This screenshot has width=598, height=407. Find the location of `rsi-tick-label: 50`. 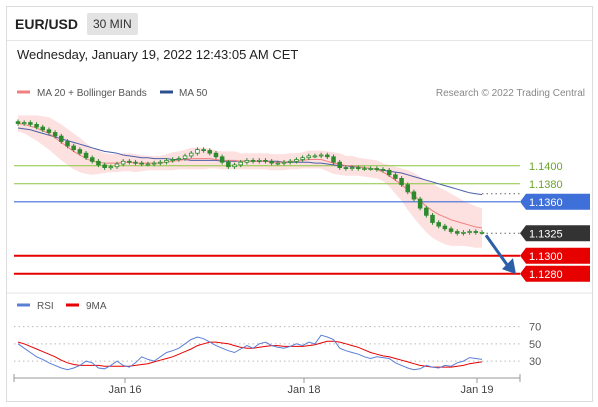

rsi-tick-label: 50 is located at coordinates (535, 345).